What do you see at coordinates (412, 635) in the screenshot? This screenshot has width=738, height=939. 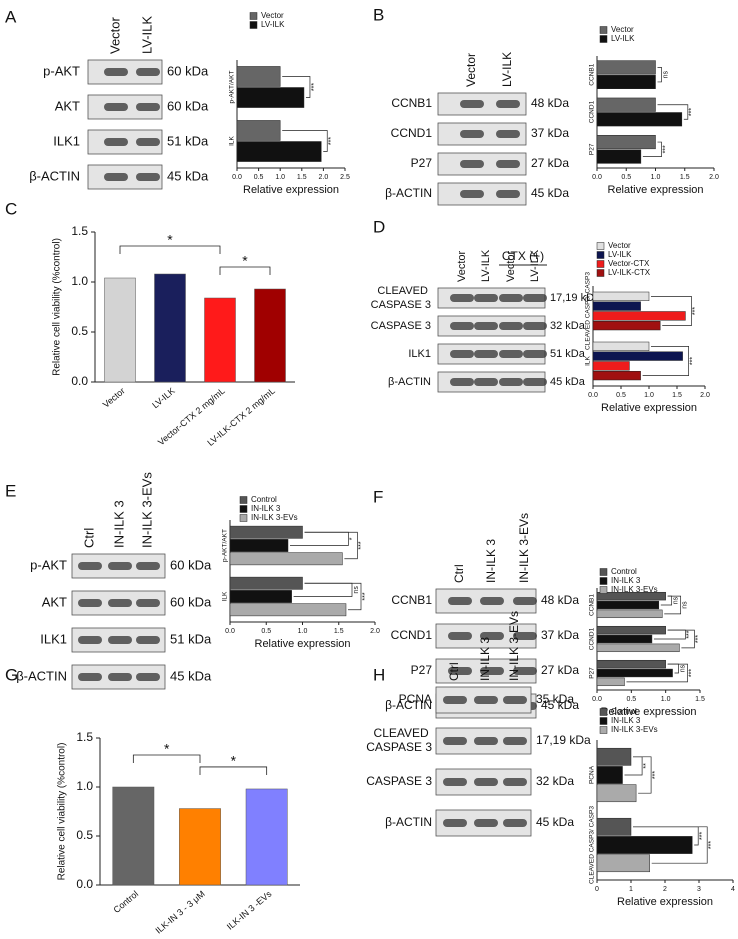 I see `row-label: CCND1` at bounding box center [412, 635].